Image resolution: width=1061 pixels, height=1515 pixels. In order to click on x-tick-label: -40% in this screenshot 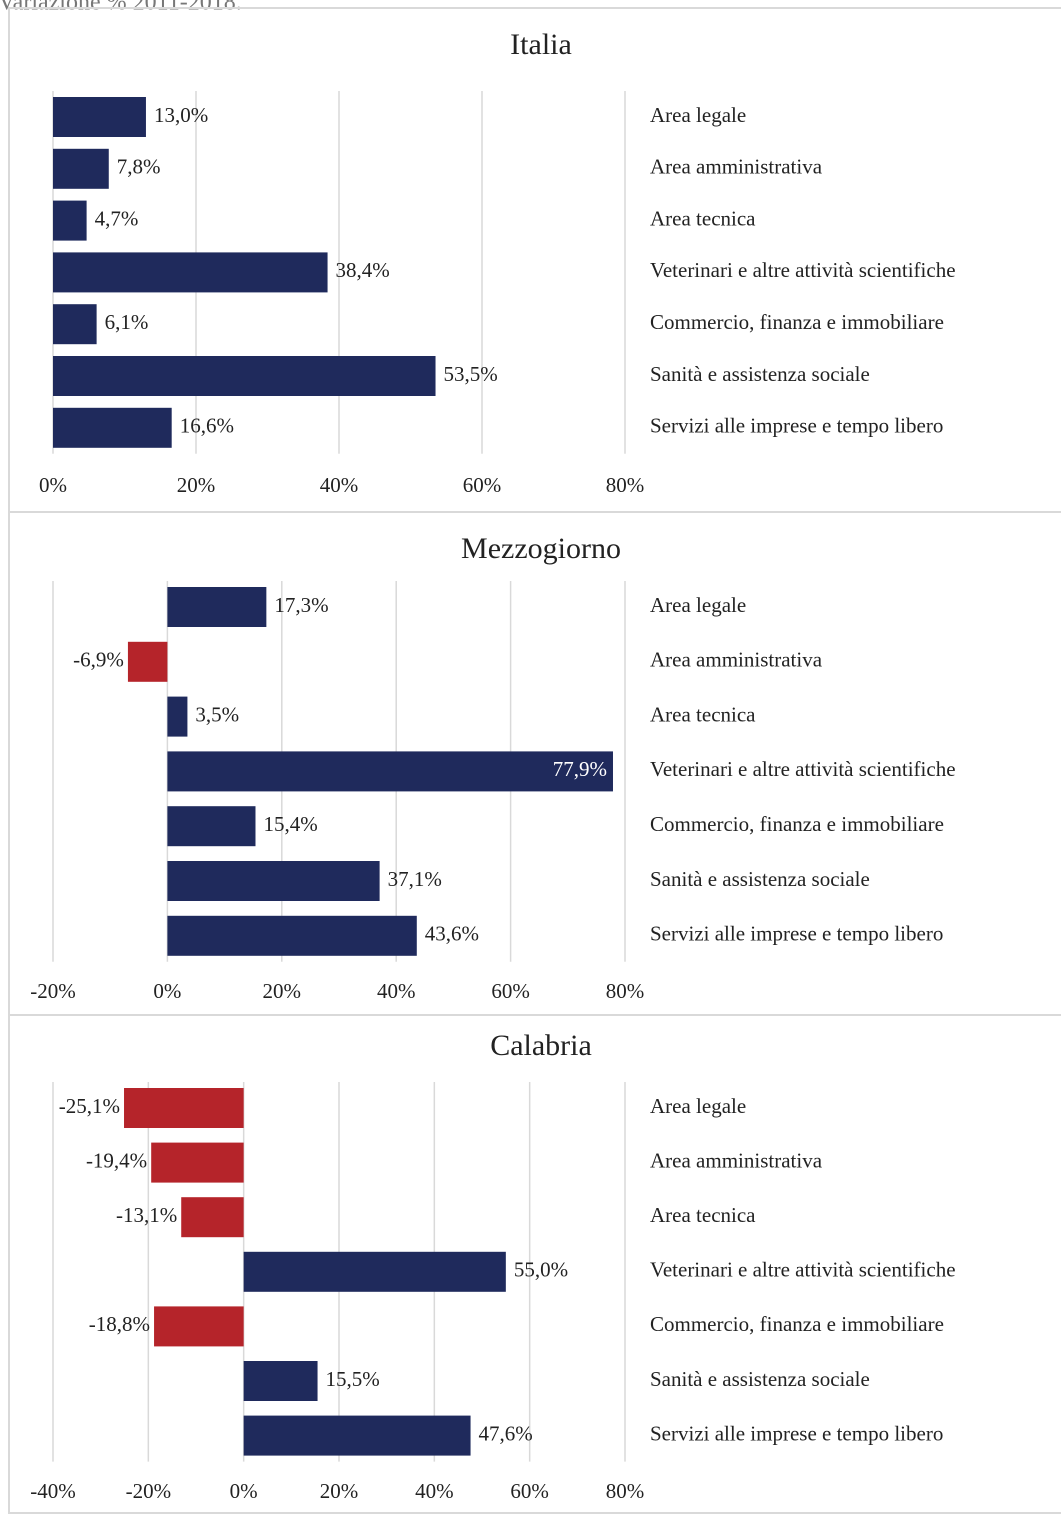, I will do `click(53, 1491)`.